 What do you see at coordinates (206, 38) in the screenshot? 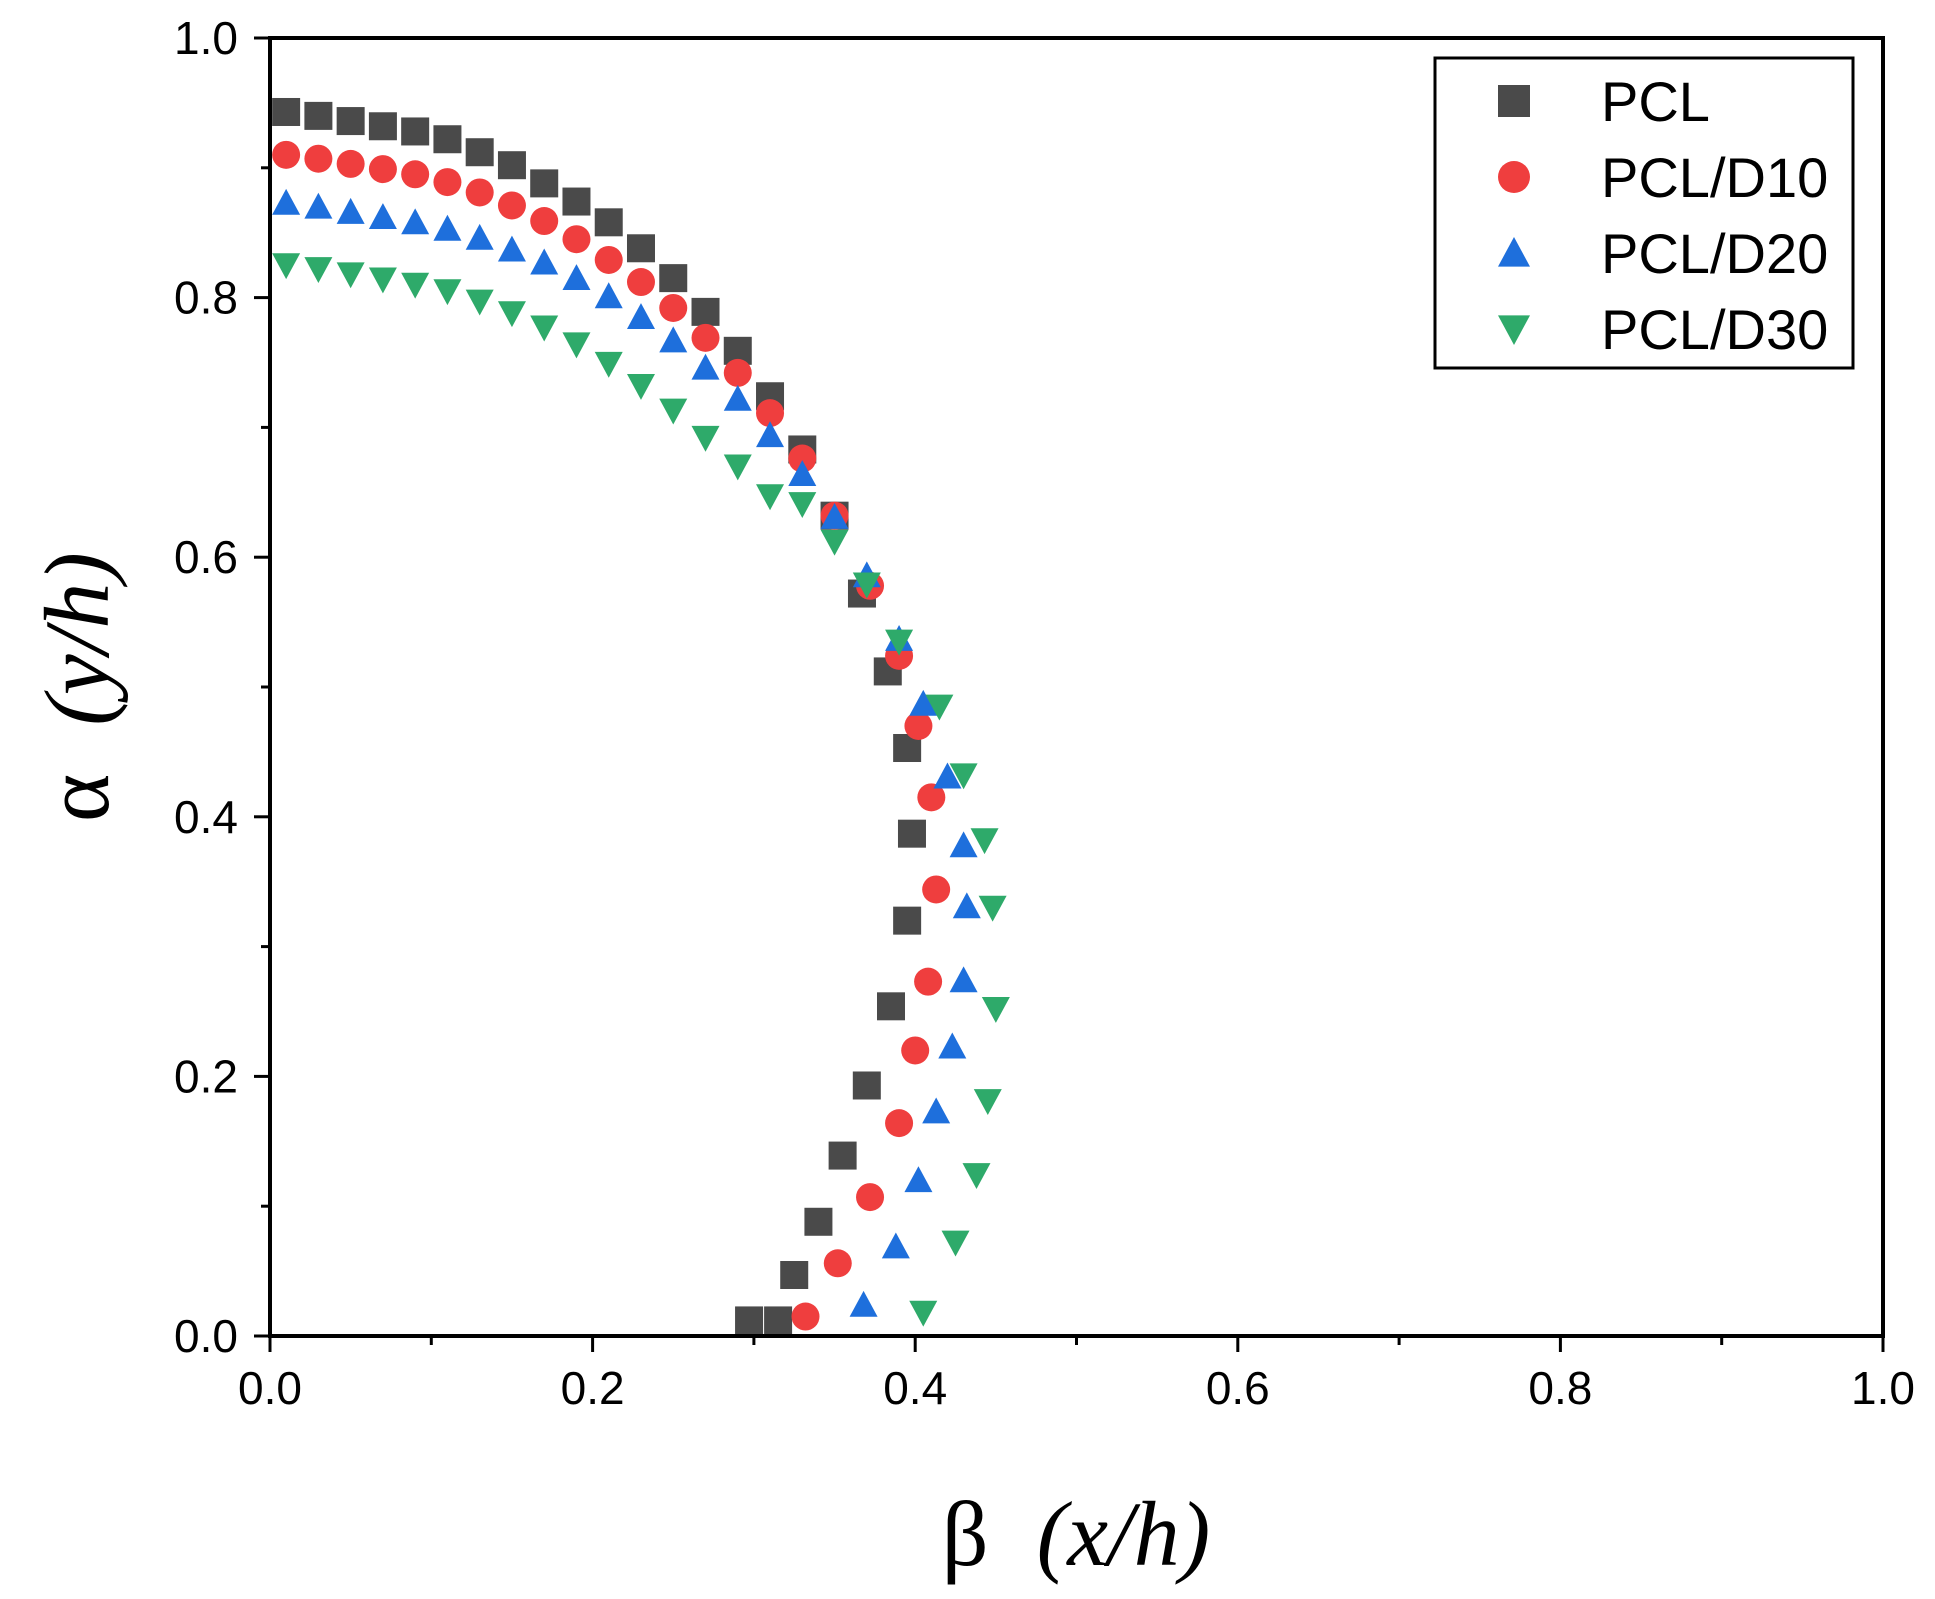
I see `y-tick-label: 1.0` at bounding box center [206, 38].